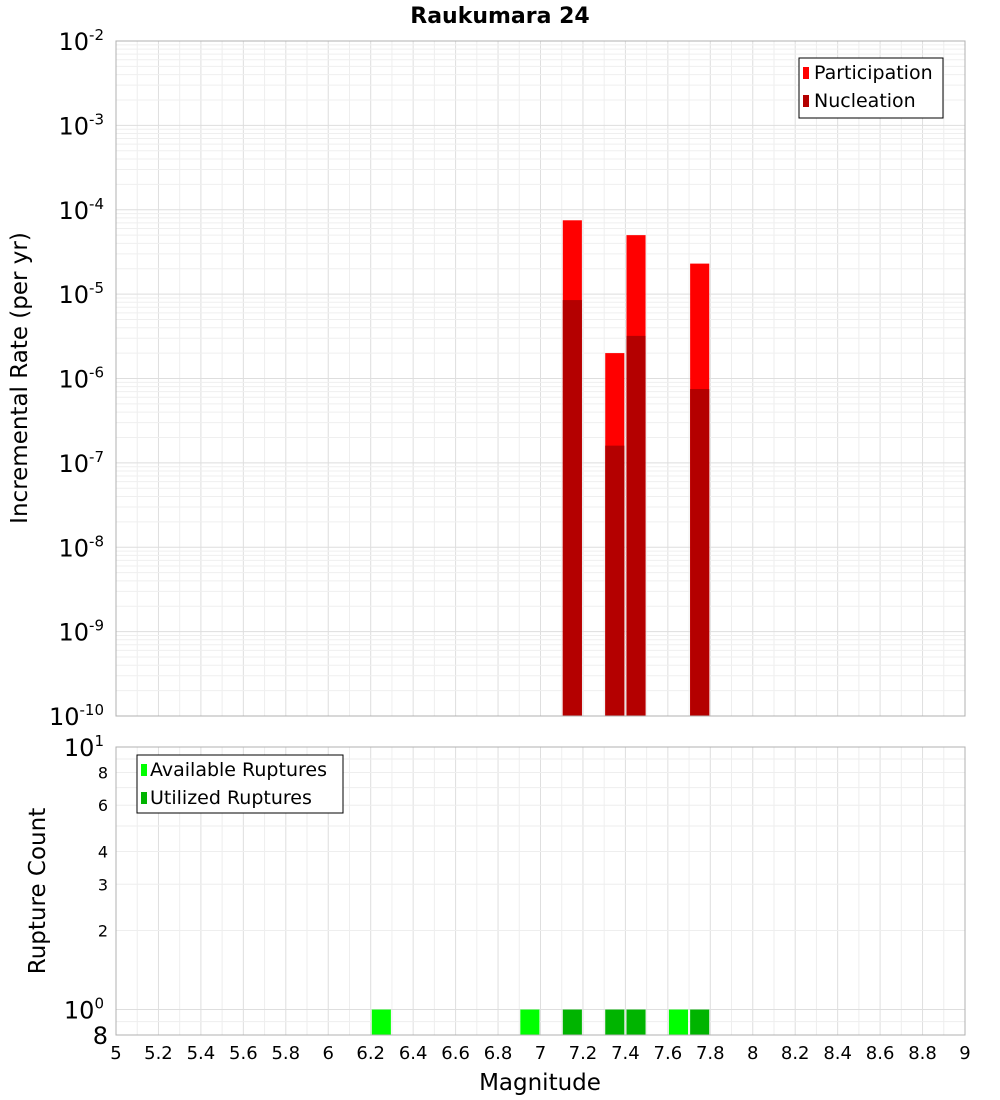  What do you see at coordinates (38, 891) in the screenshot?
I see `count-y-axis-label: Rupture Count` at bounding box center [38, 891].